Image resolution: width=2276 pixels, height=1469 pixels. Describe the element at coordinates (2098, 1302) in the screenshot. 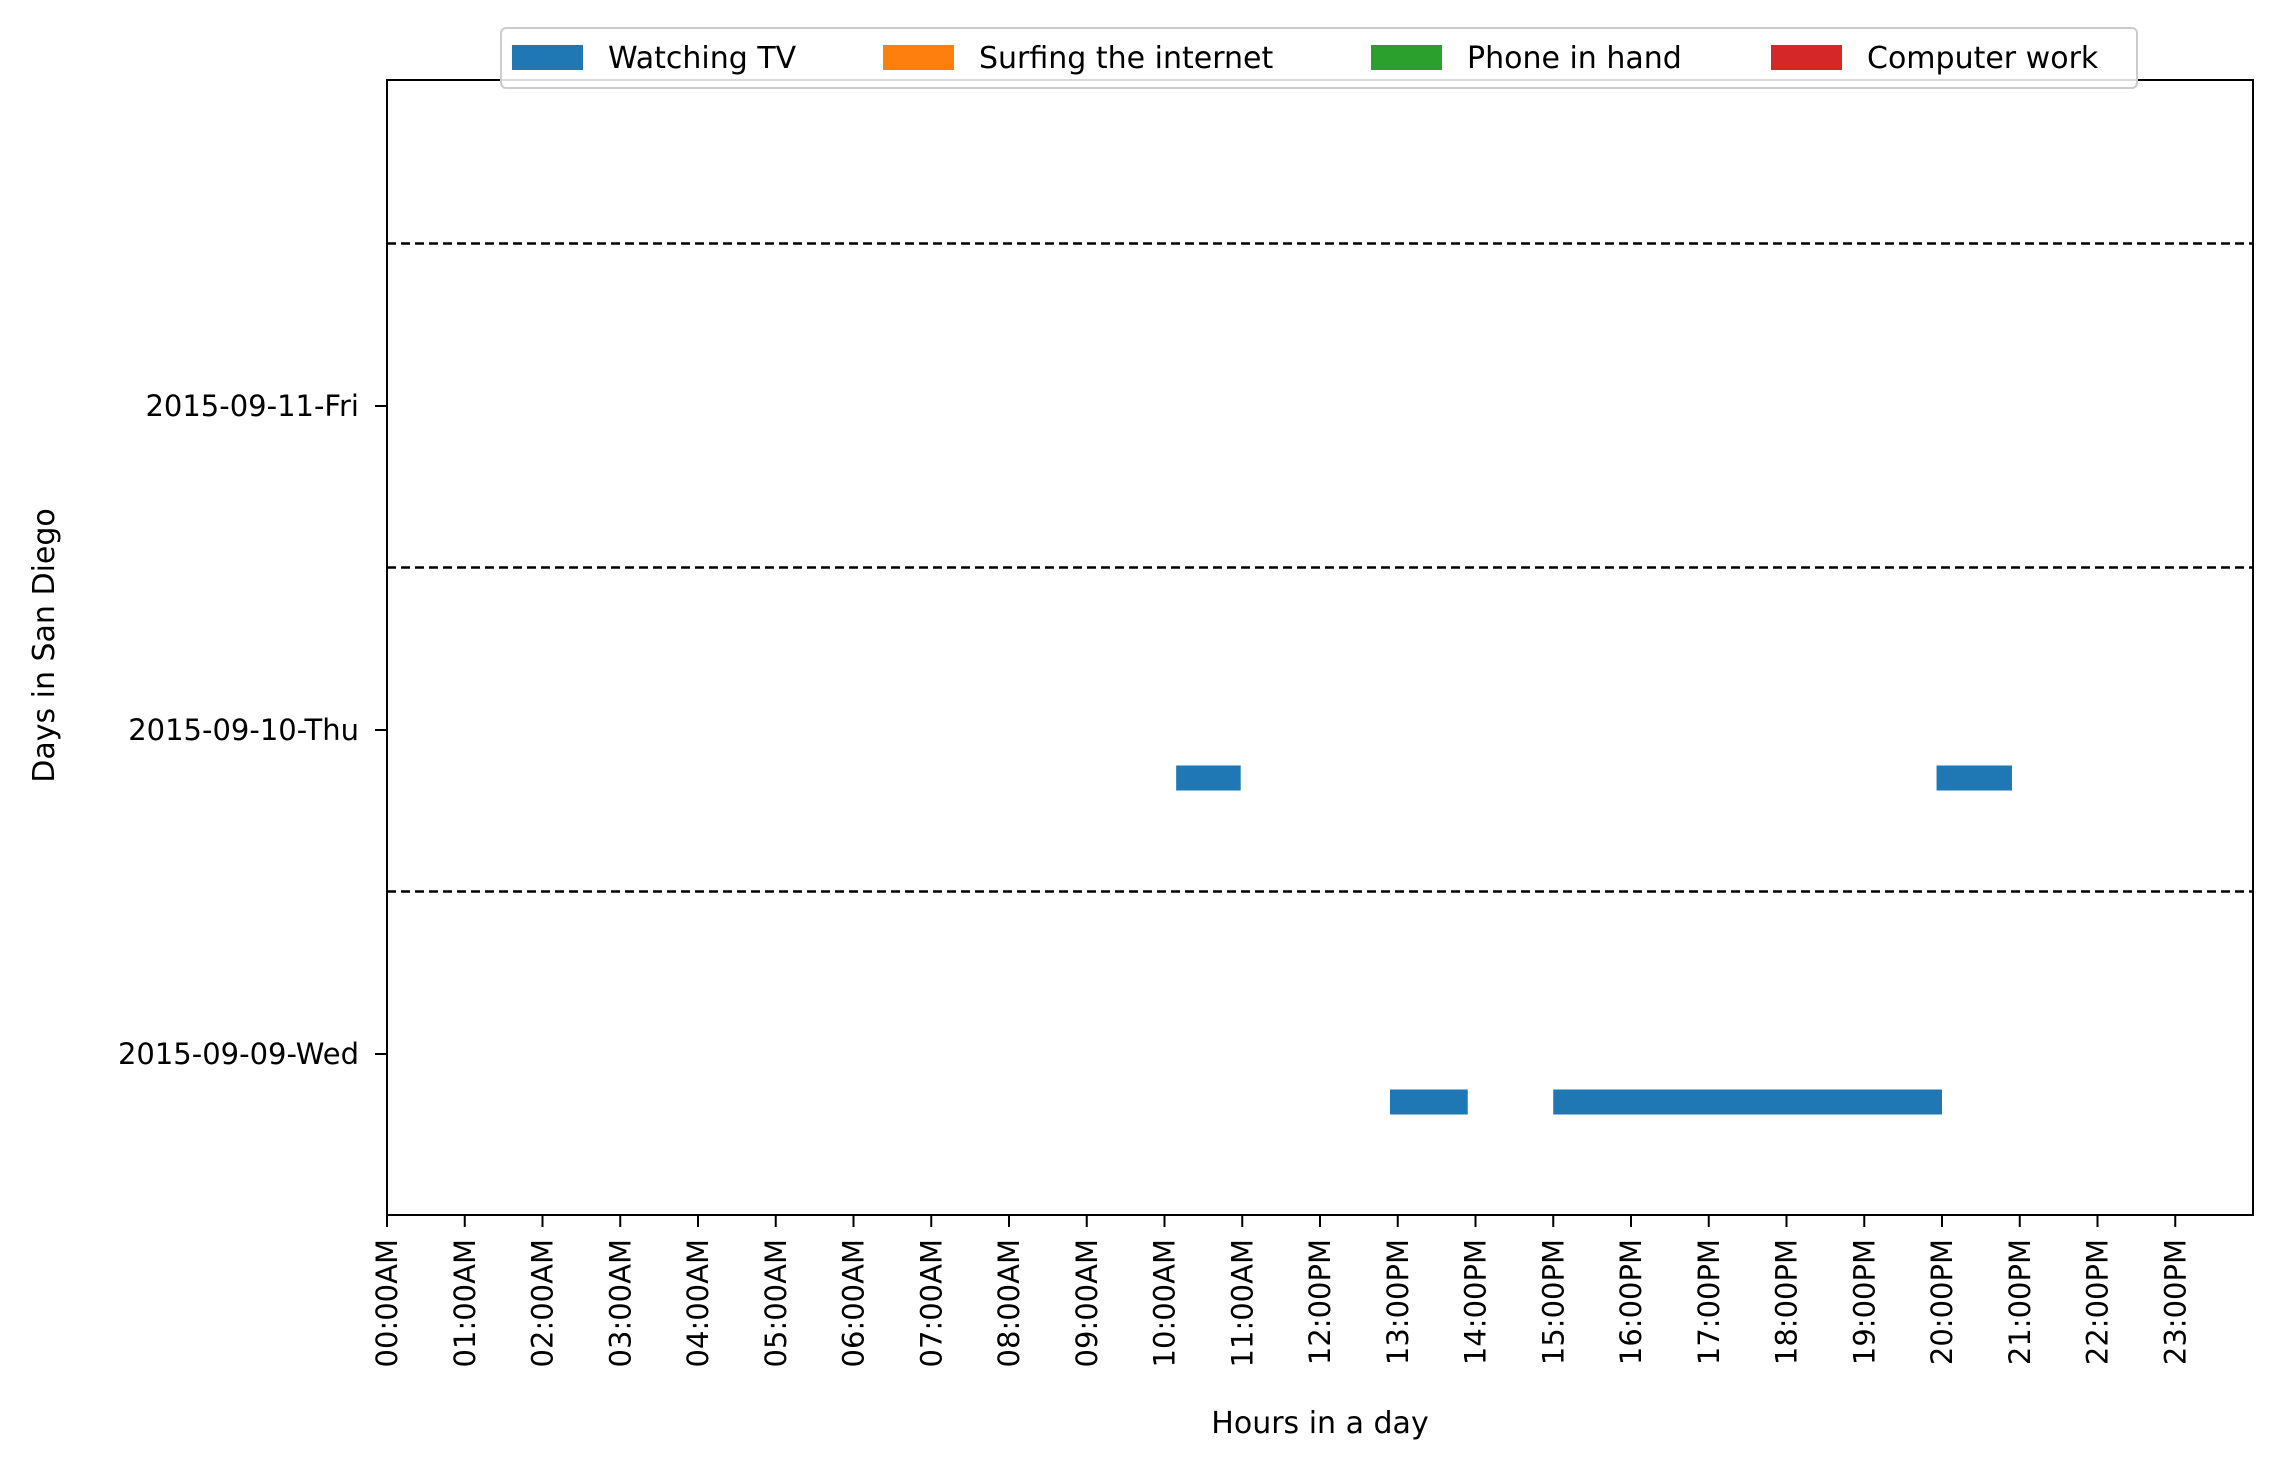

I see `x-tick-label: 22:00PM` at that location.